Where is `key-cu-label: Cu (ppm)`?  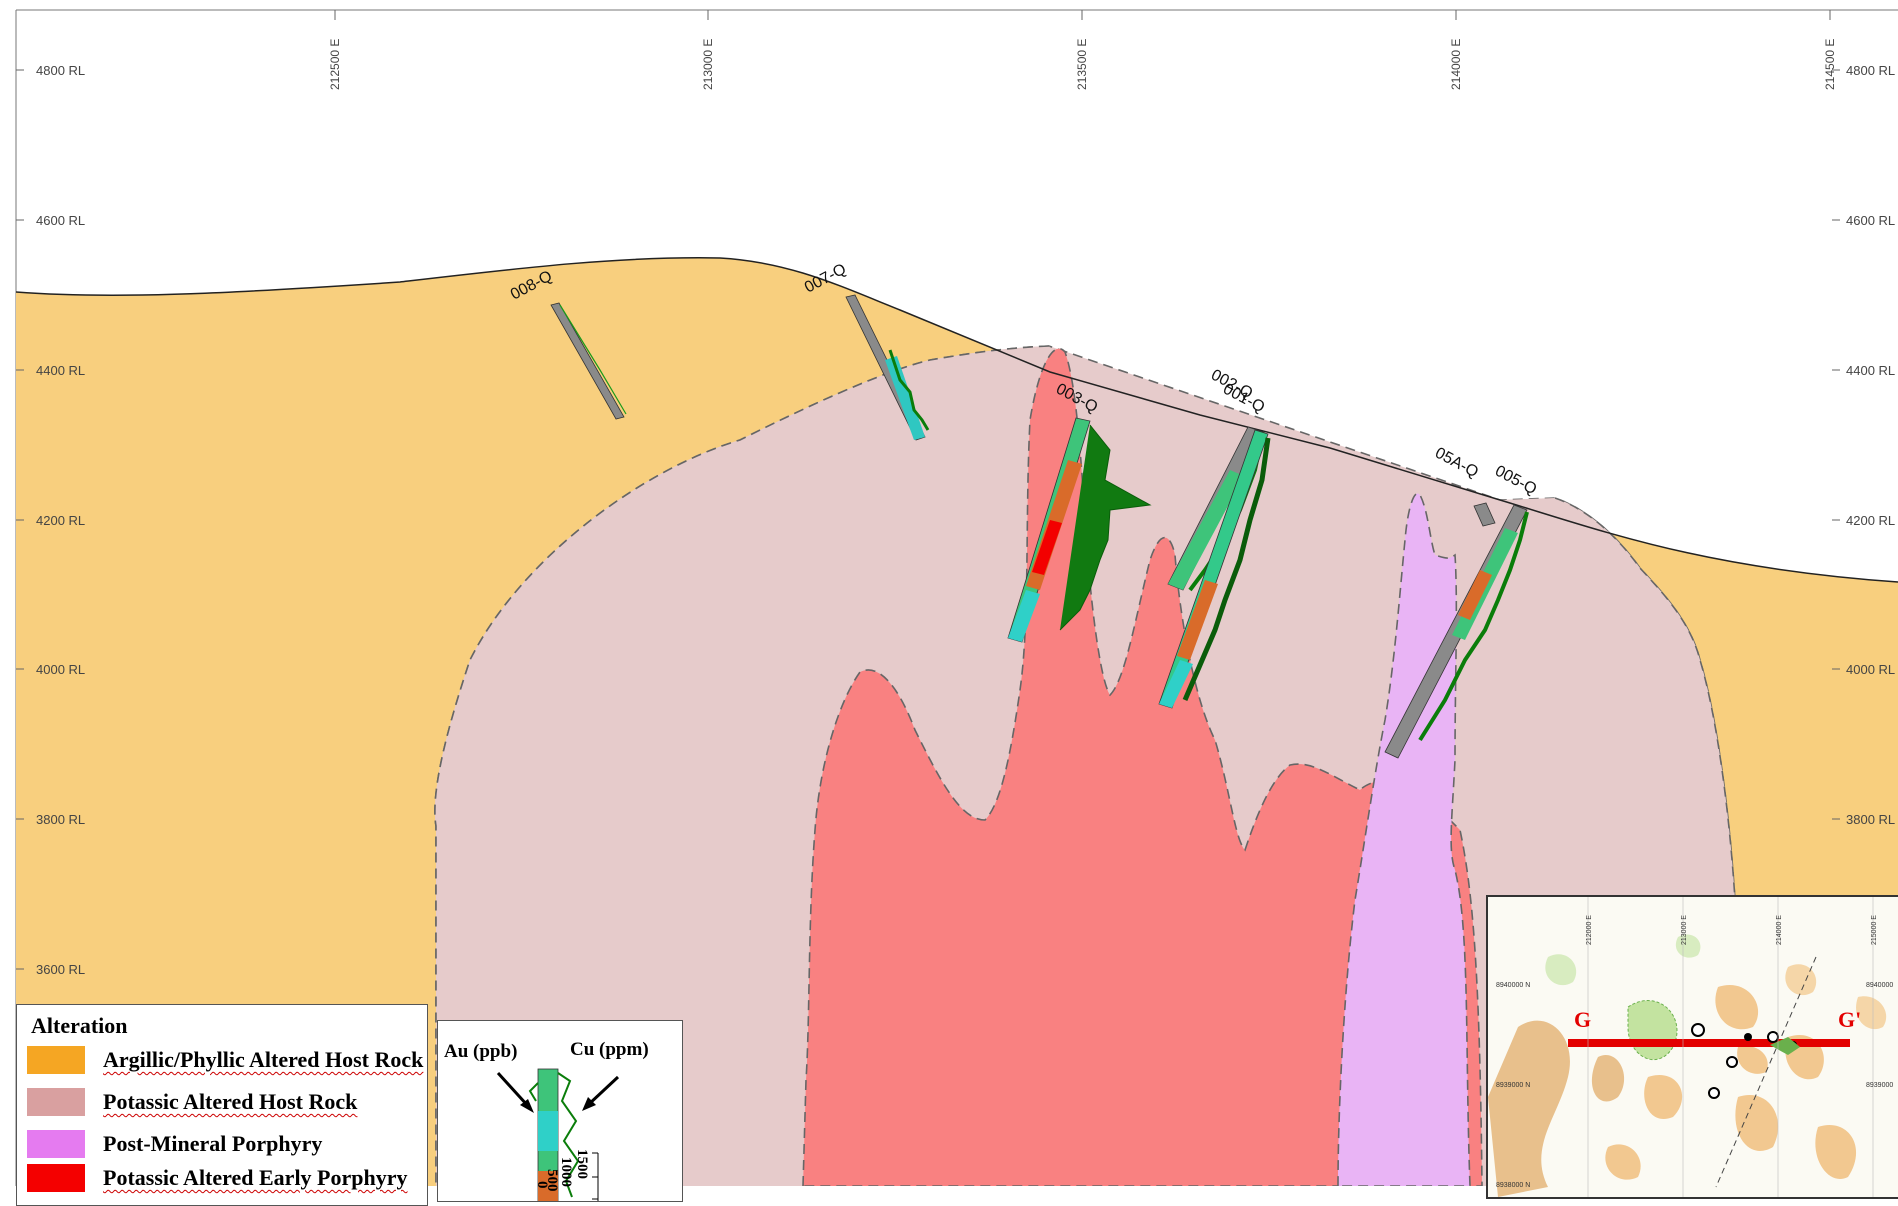
key-cu-label: Cu (ppm) is located at coordinates (609, 1049).